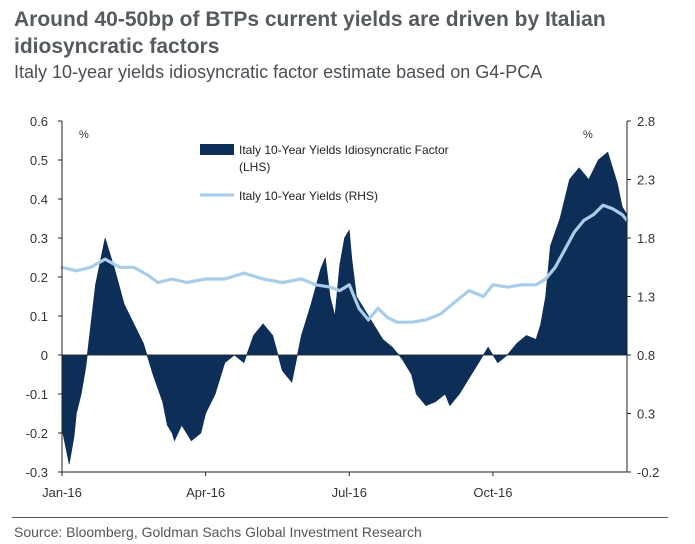 This screenshot has height=544, width=695. What do you see at coordinates (39, 316) in the screenshot?
I see `left-tick-label: 0.1` at bounding box center [39, 316].